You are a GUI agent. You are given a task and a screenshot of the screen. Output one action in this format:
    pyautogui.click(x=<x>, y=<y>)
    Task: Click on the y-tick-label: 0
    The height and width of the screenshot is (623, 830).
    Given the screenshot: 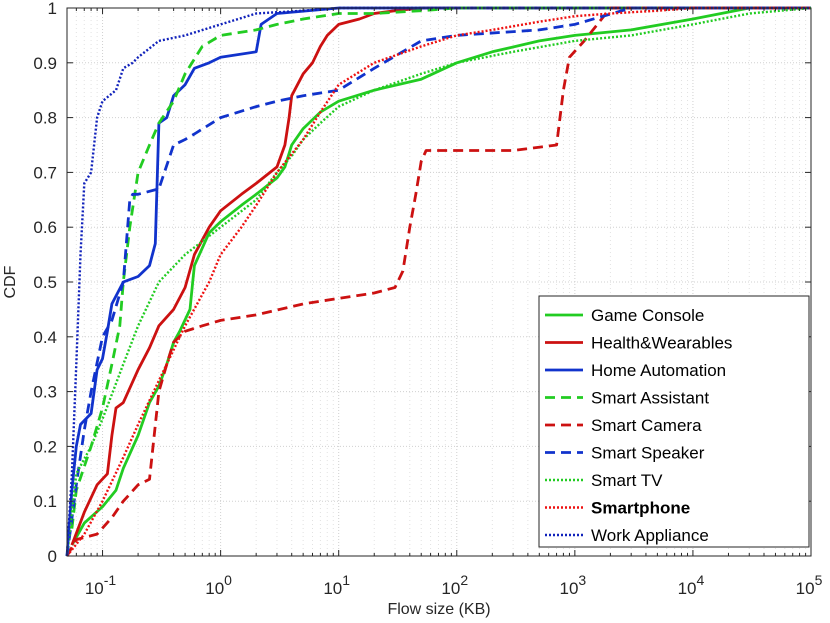 What is the action you would take?
    pyautogui.click(x=52, y=556)
    